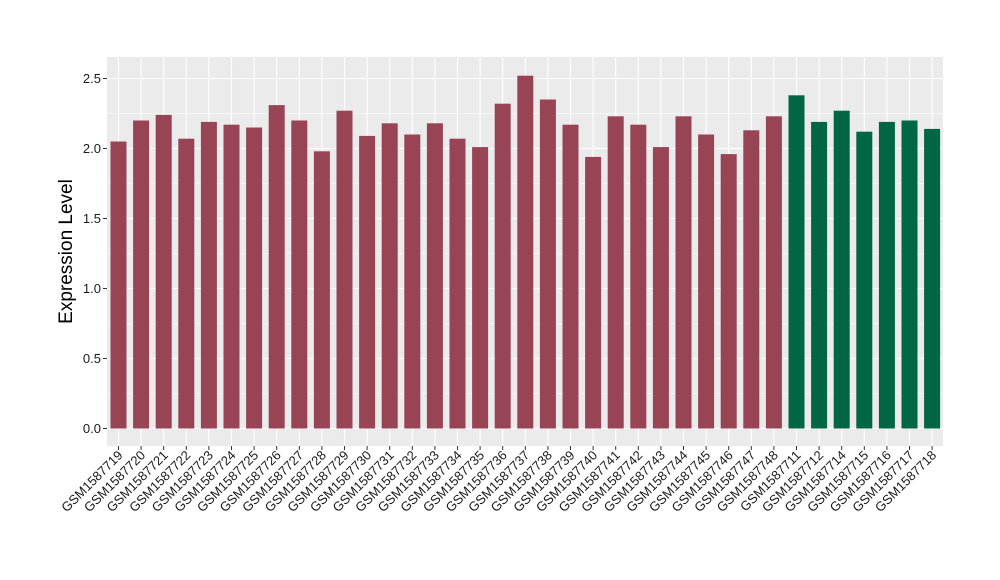 This screenshot has height=580, width=1000. Describe the element at coordinates (932, 278) in the screenshot. I see `bar-GSM1587718` at that location.